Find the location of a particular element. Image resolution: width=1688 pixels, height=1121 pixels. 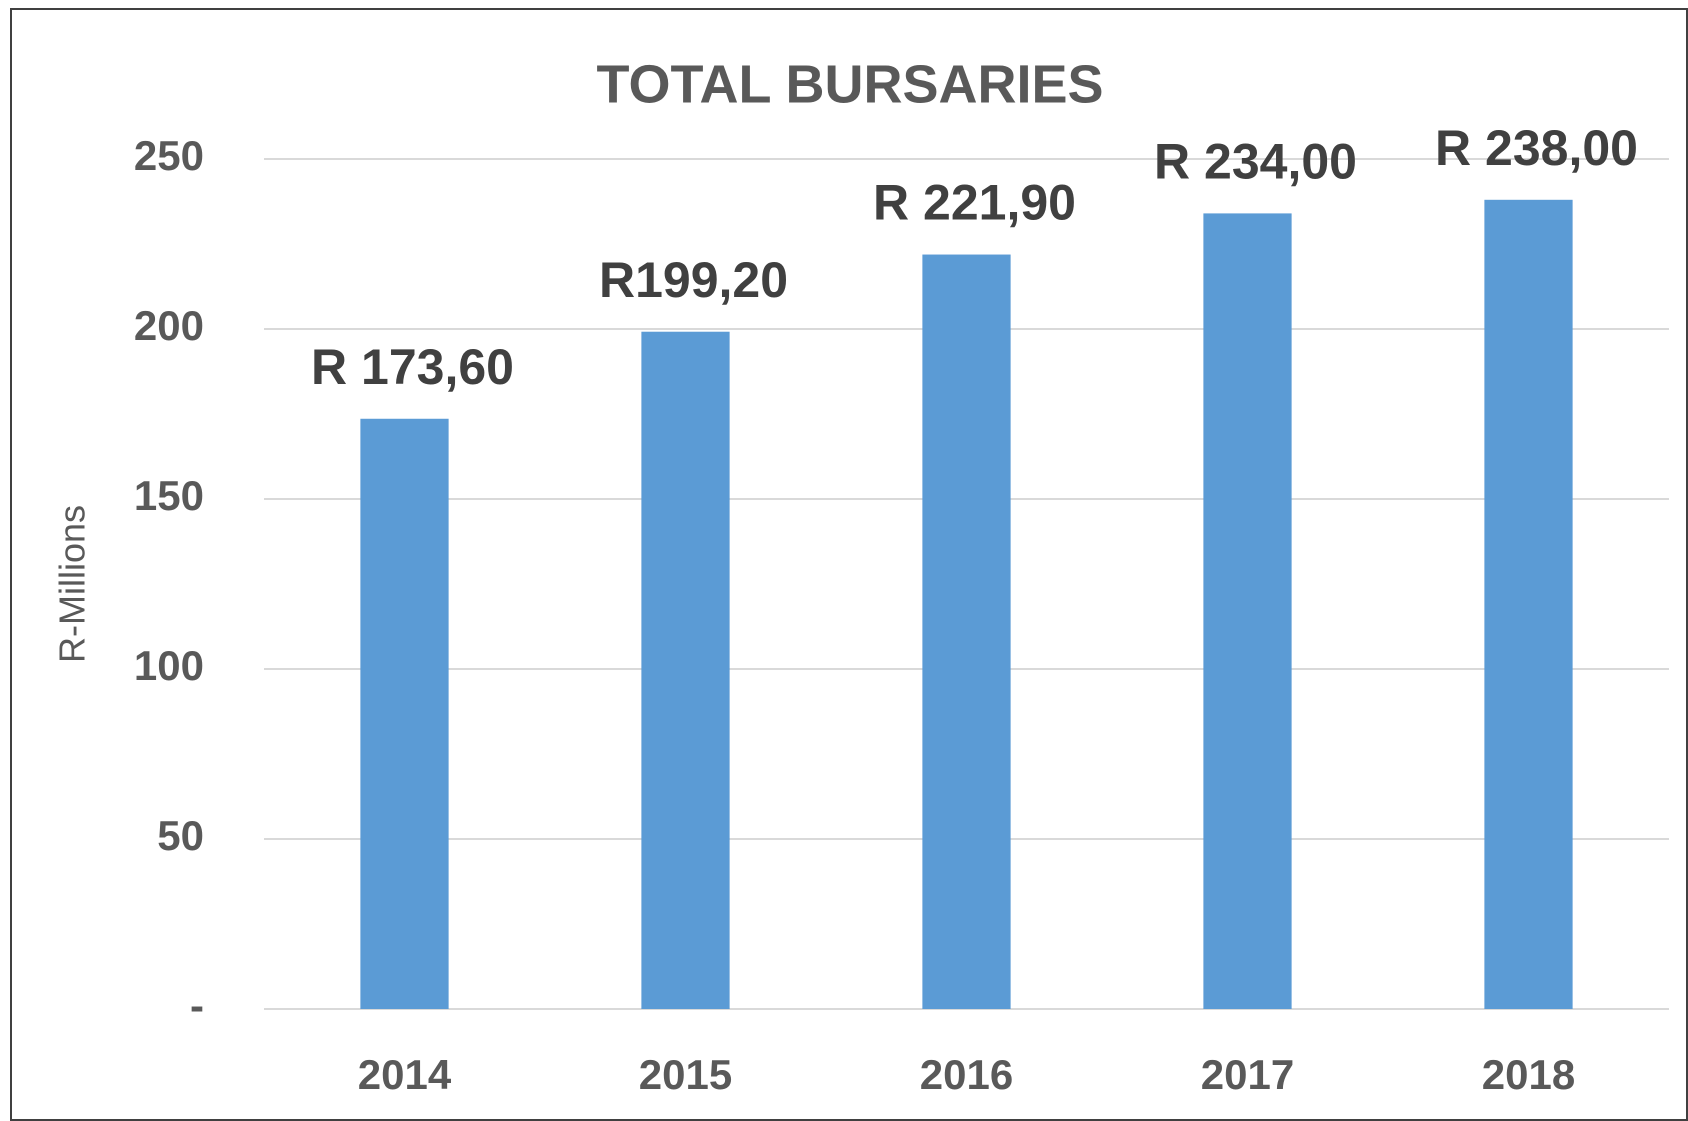

y-tick-label: 100 is located at coordinates (169, 665).